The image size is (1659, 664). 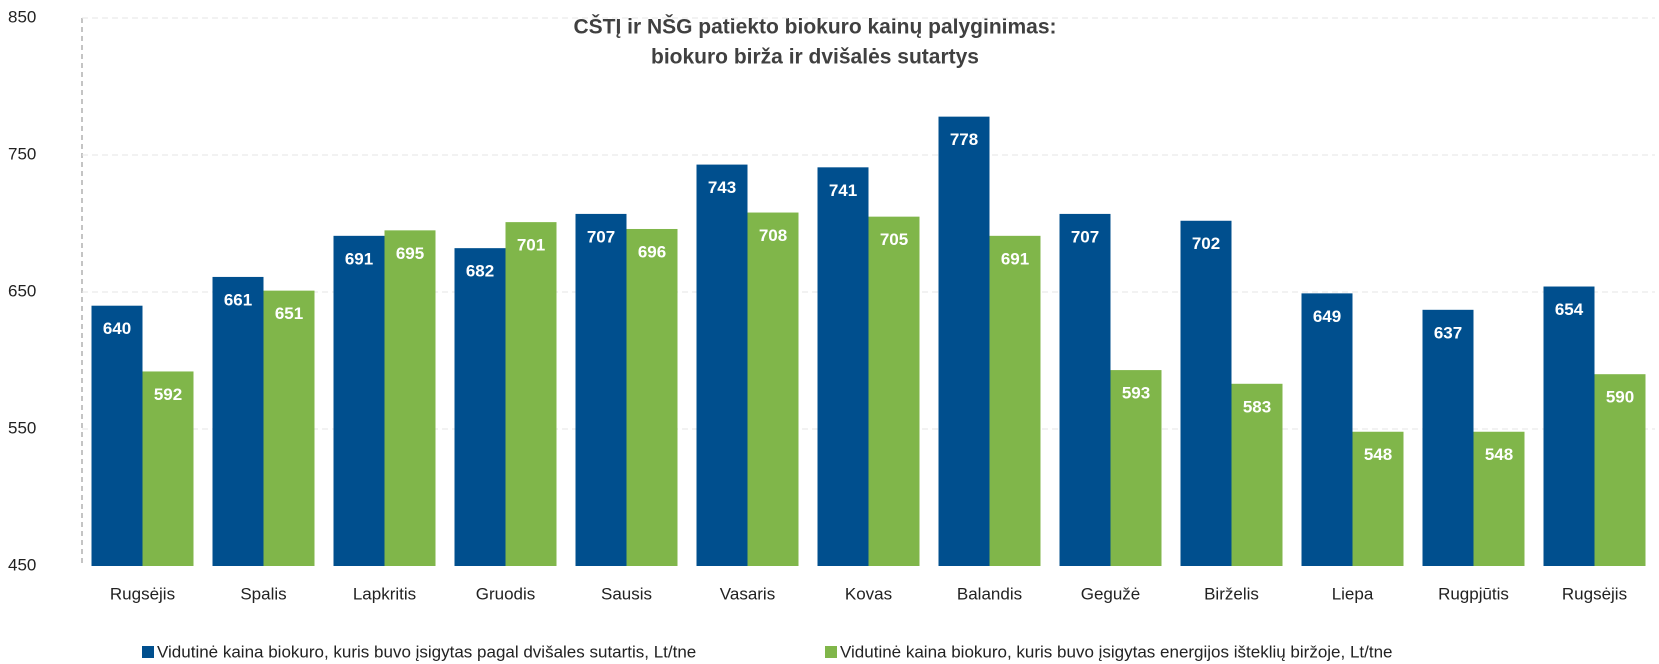 What do you see at coordinates (843, 190) in the screenshot?
I see `value-label: 741` at bounding box center [843, 190].